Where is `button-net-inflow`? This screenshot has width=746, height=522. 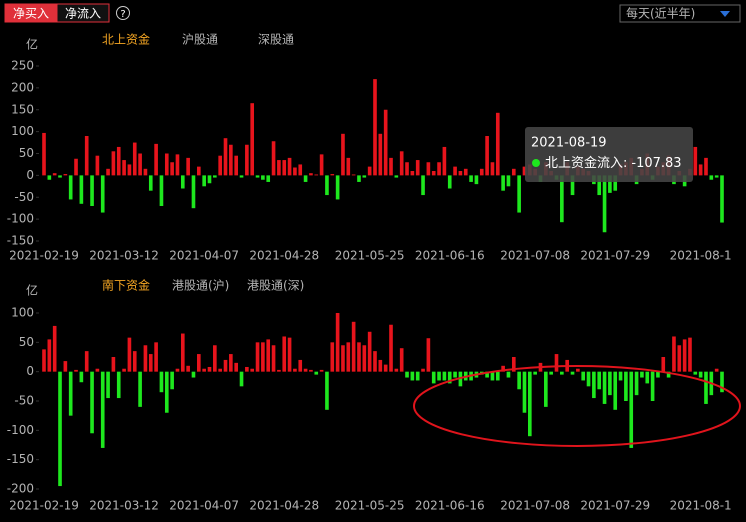 button-net-inflow is located at coordinates (83, 13).